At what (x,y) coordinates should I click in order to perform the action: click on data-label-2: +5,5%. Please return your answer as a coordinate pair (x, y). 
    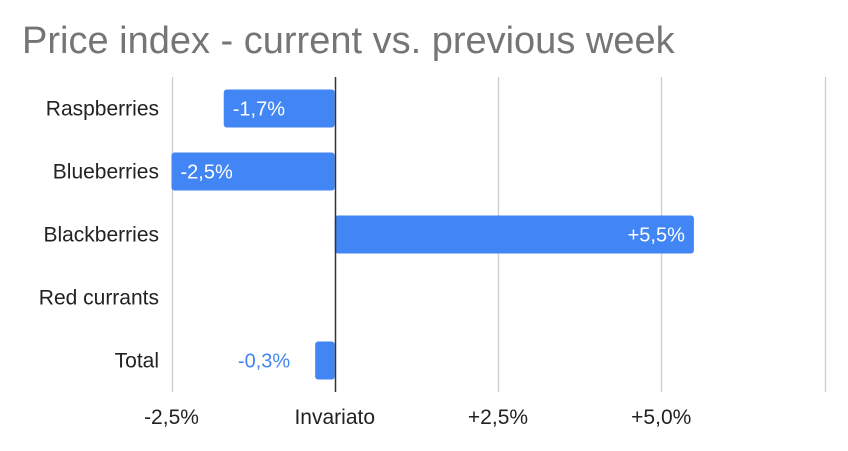
    Looking at the image, I should click on (656, 236).